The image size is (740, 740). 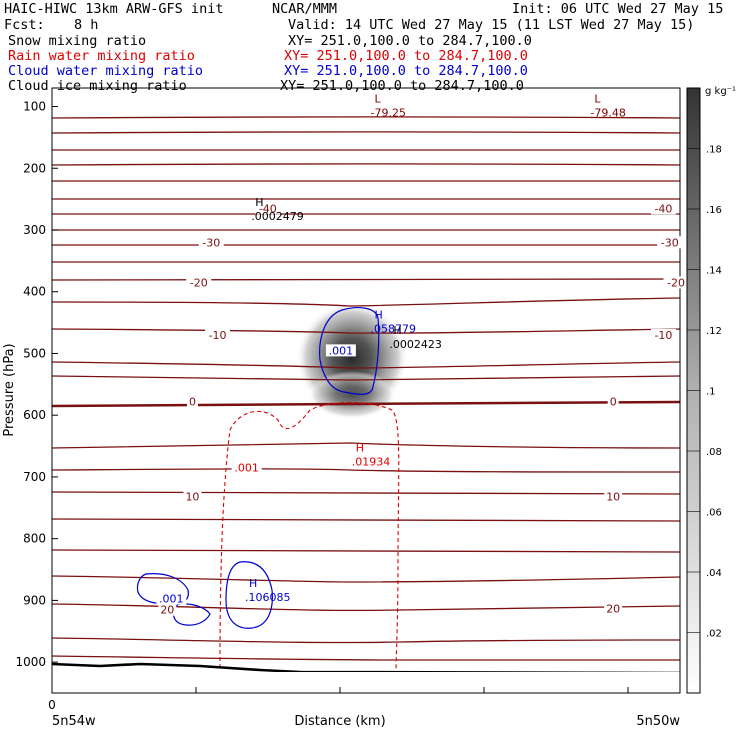 What do you see at coordinates (714, 513) in the screenshot?
I see `colorbar-tick-label: .06` at bounding box center [714, 513].